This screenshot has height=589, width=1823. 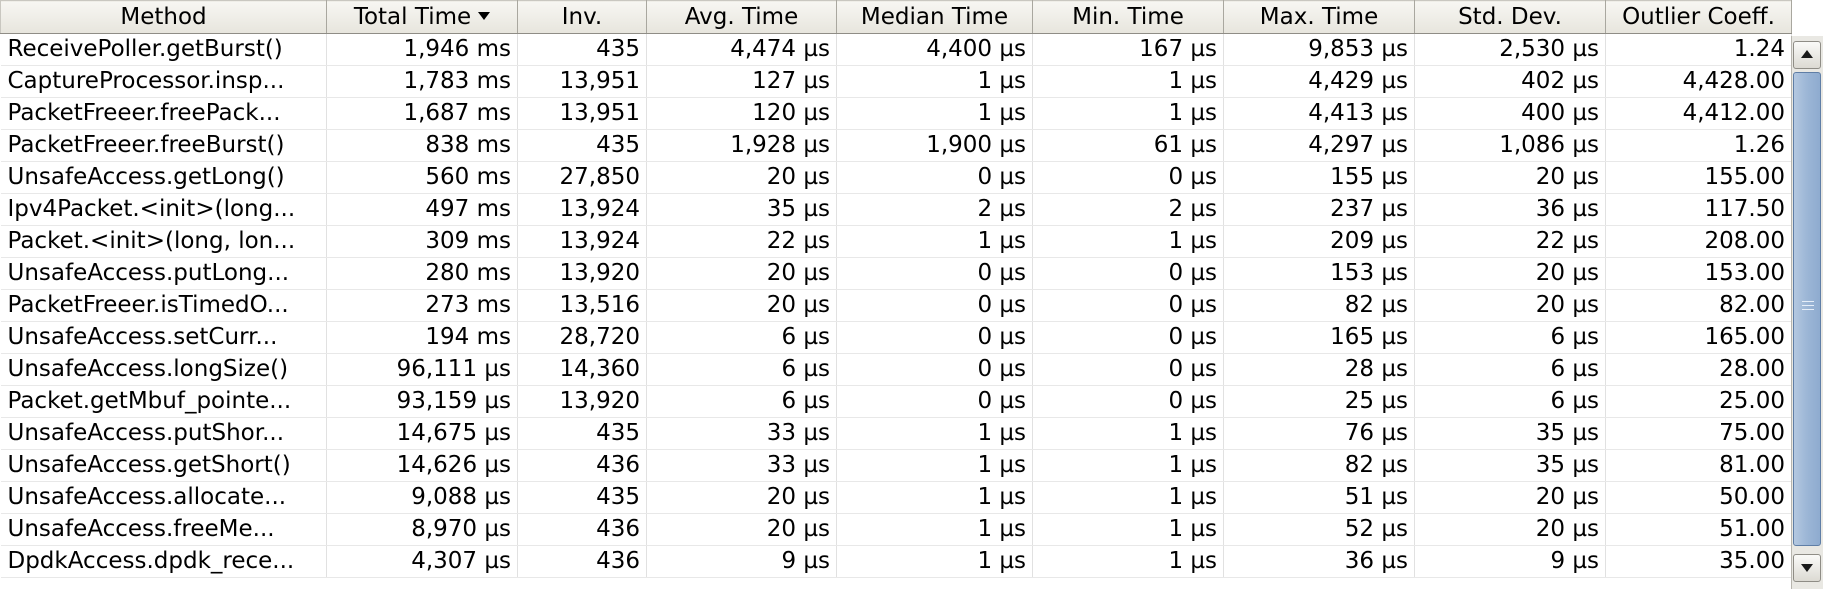 What do you see at coordinates (1698, 177) in the screenshot?
I see `cell-outlier-coeff: 155.00` at bounding box center [1698, 177].